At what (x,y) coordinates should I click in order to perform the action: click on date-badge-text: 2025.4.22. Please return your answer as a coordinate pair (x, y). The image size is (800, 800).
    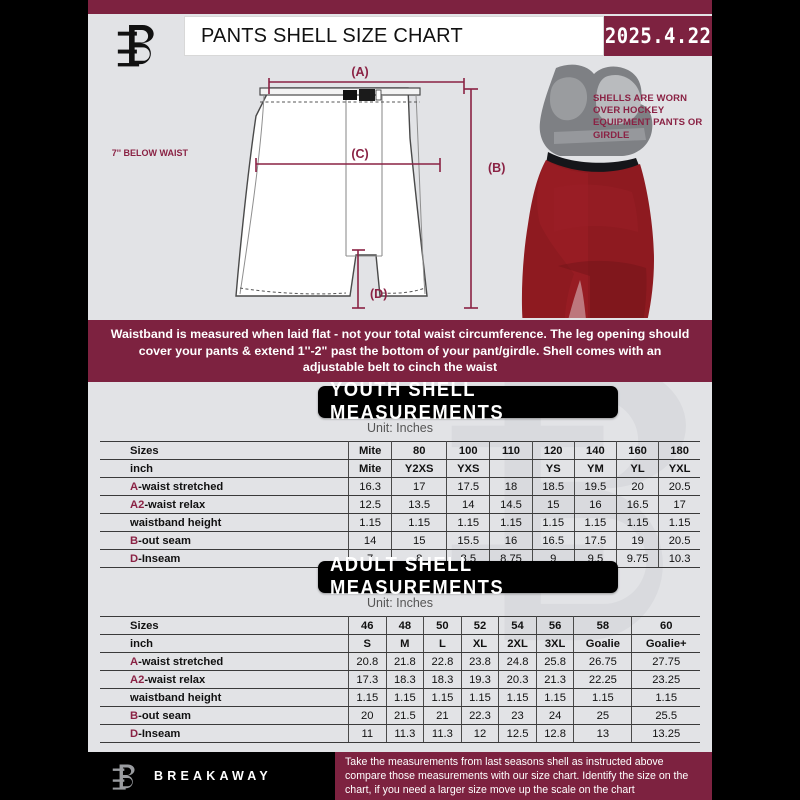
    Looking at the image, I should click on (658, 36).